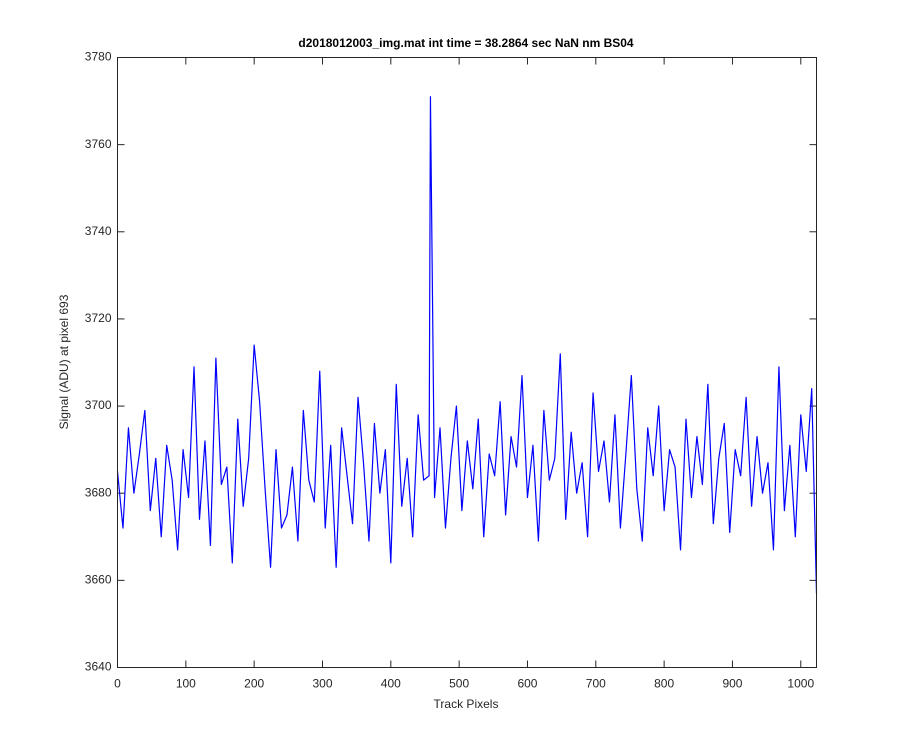 This screenshot has height=750, width=900. What do you see at coordinates (254, 684) in the screenshot?
I see `x-tick-label: 200` at bounding box center [254, 684].